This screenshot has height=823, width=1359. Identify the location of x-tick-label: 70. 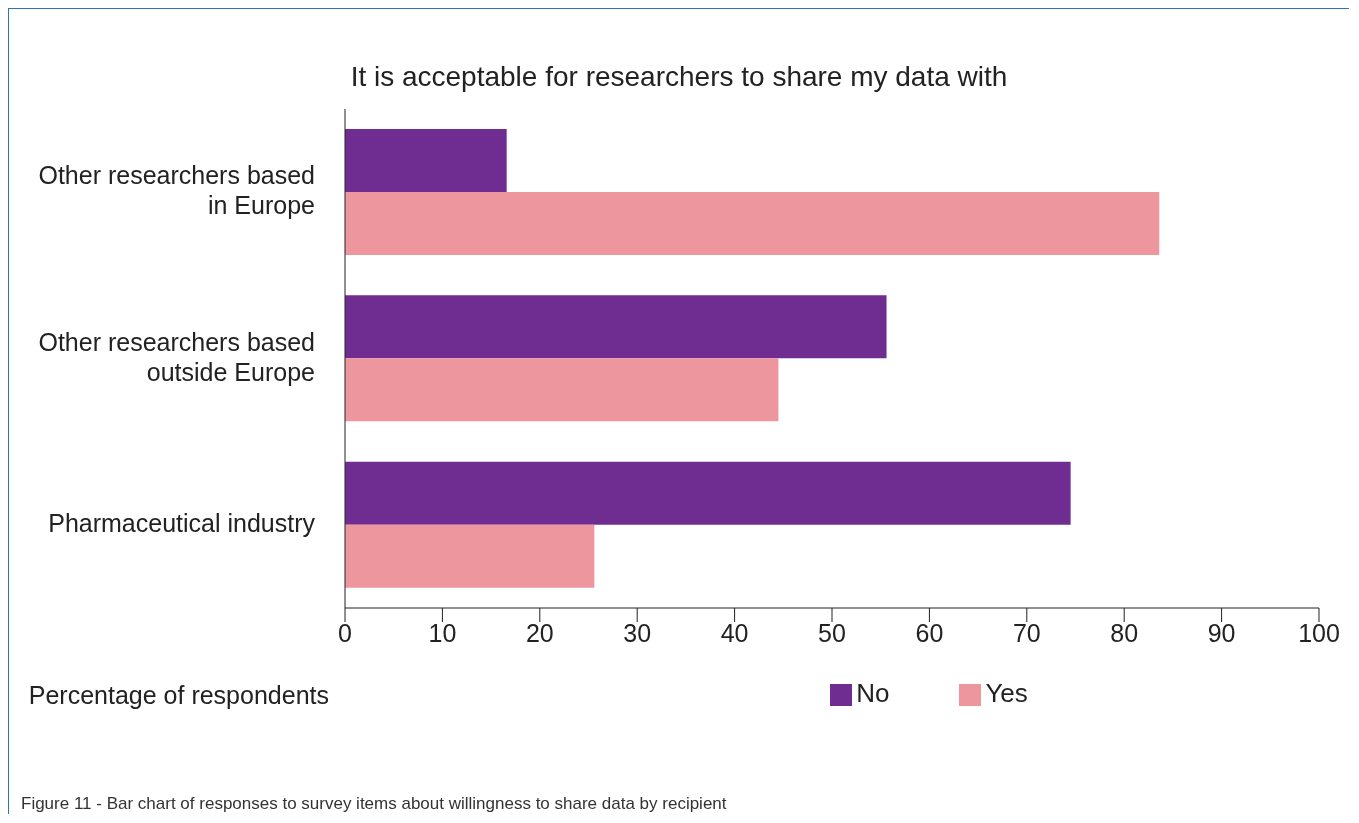
(1026, 632).